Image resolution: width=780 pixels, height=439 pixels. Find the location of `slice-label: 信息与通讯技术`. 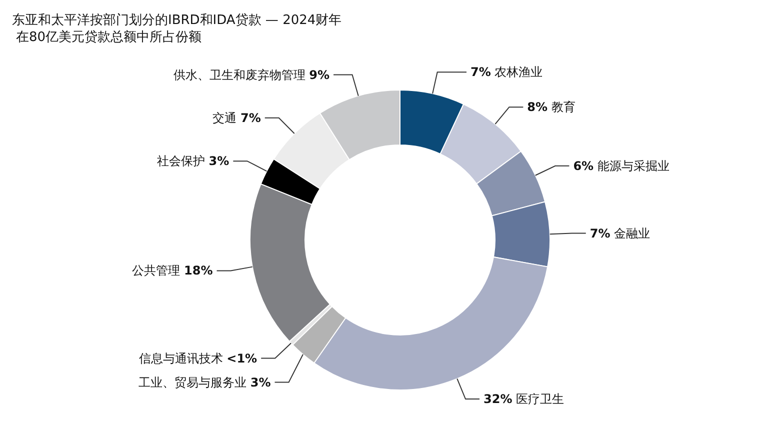

slice-label: 信息与通讯技术 is located at coordinates (182, 358).